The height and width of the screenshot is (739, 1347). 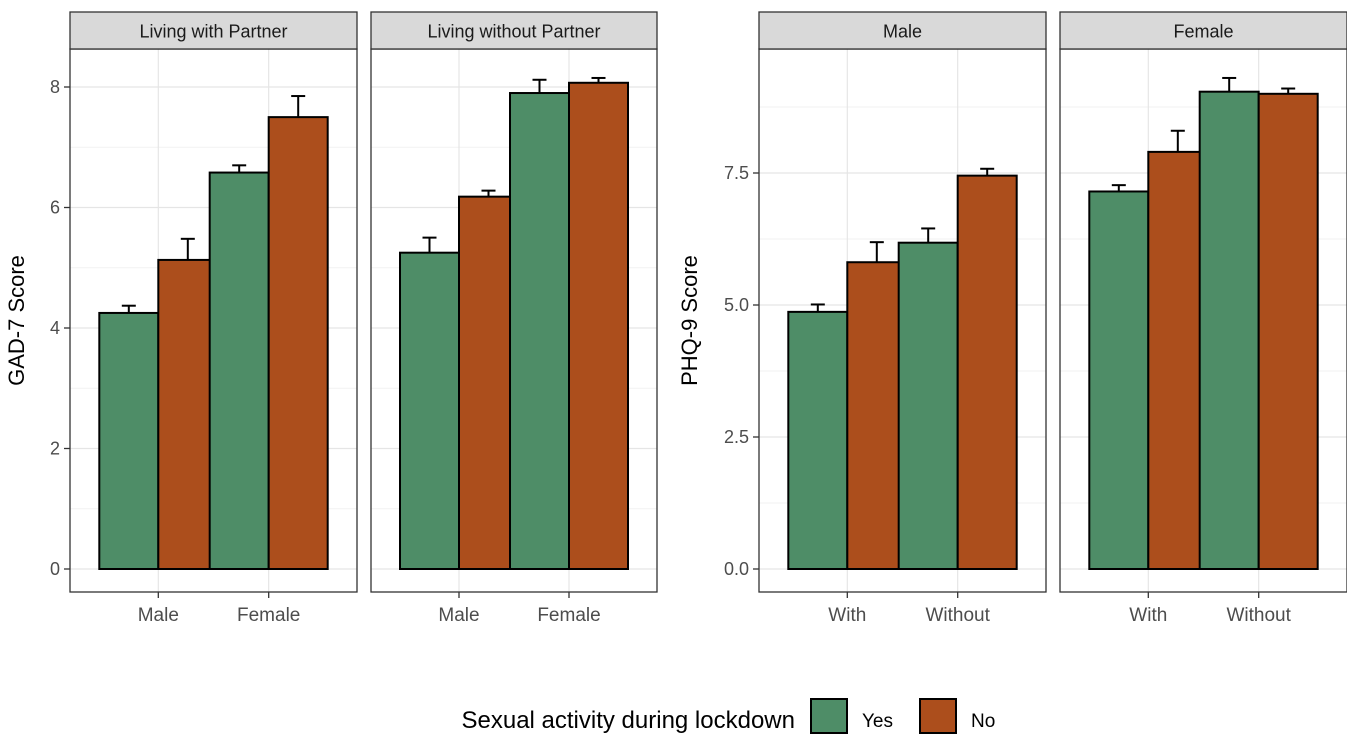 I want to click on y-tick-label: 5.0, so click(x=736, y=305).